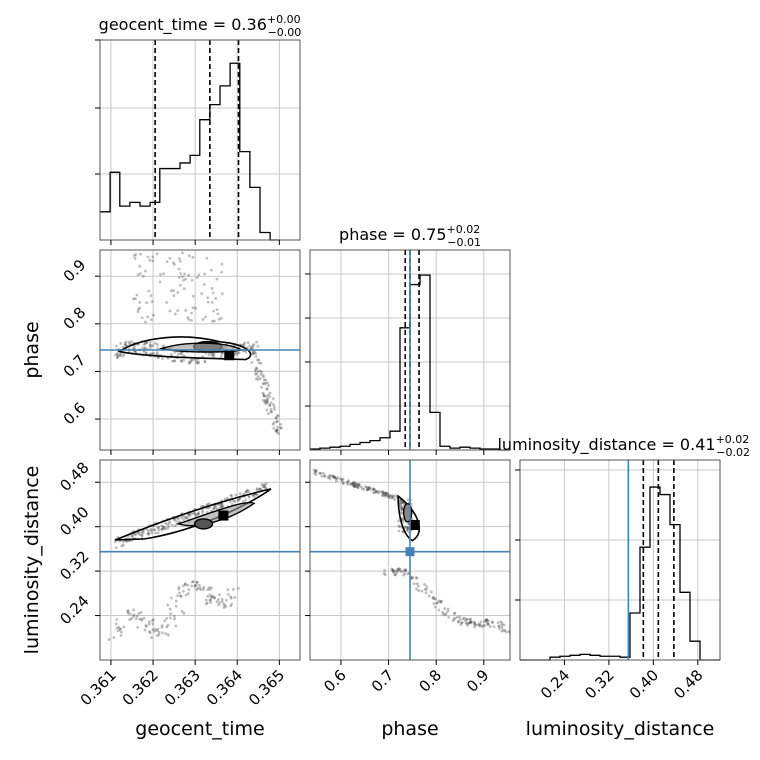  What do you see at coordinates (284, 19) in the screenshot?
I see `title-upper-error: +0.00` at bounding box center [284, 19].